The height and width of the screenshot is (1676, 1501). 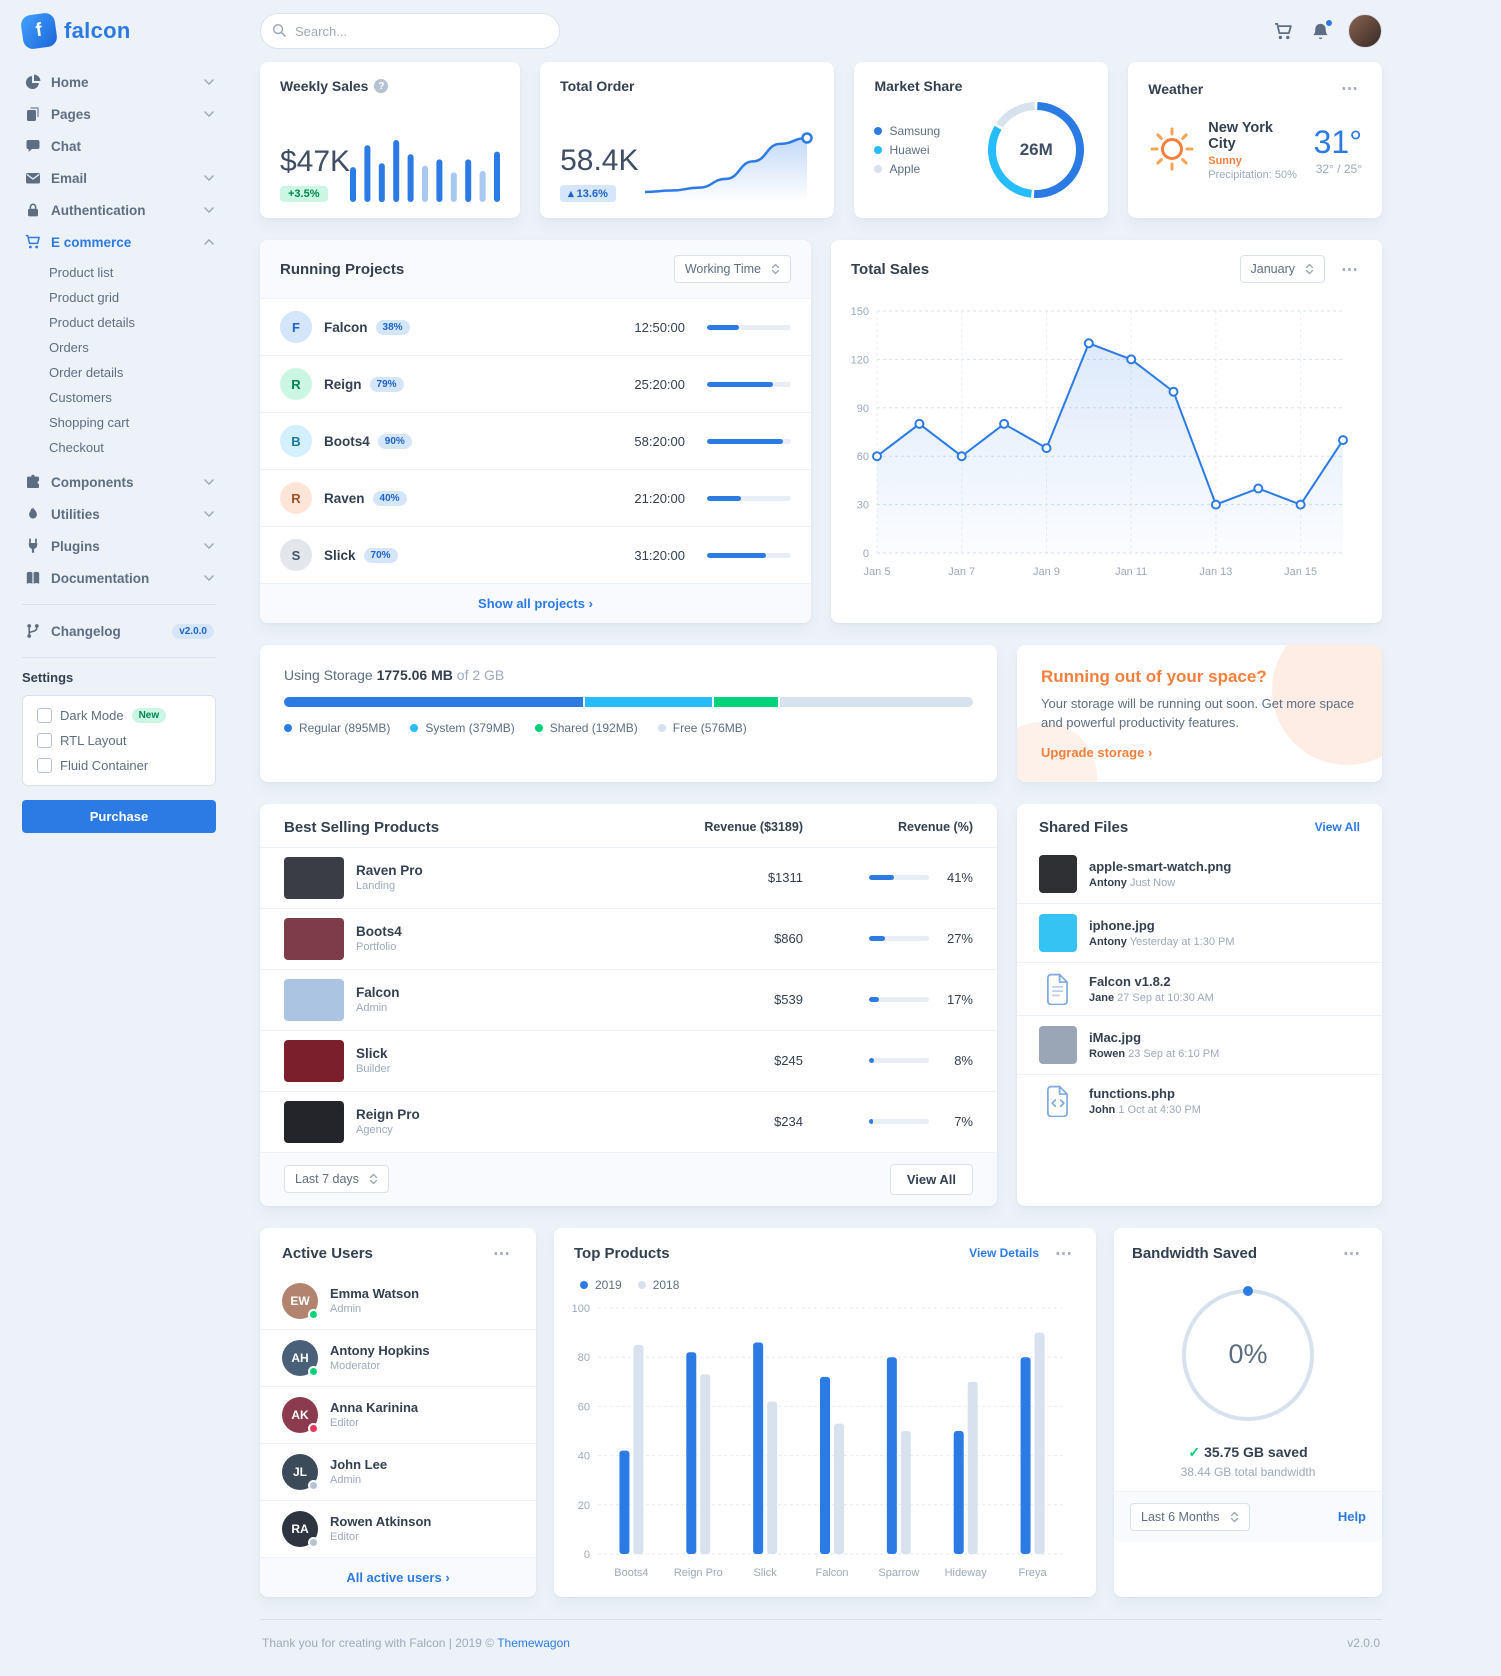 I want to click on sidebar-item-components: Components, so click(x=119, y=482).